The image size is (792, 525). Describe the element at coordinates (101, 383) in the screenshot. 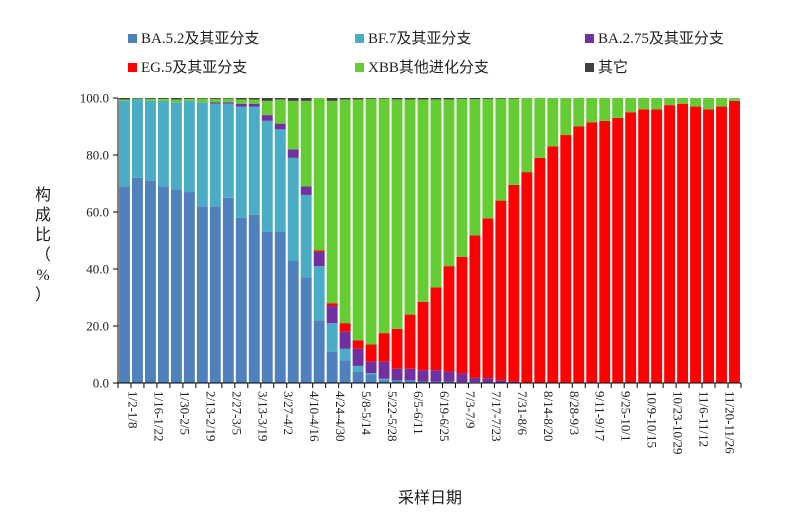

I see `y-tick-label: 0.0` at that location.